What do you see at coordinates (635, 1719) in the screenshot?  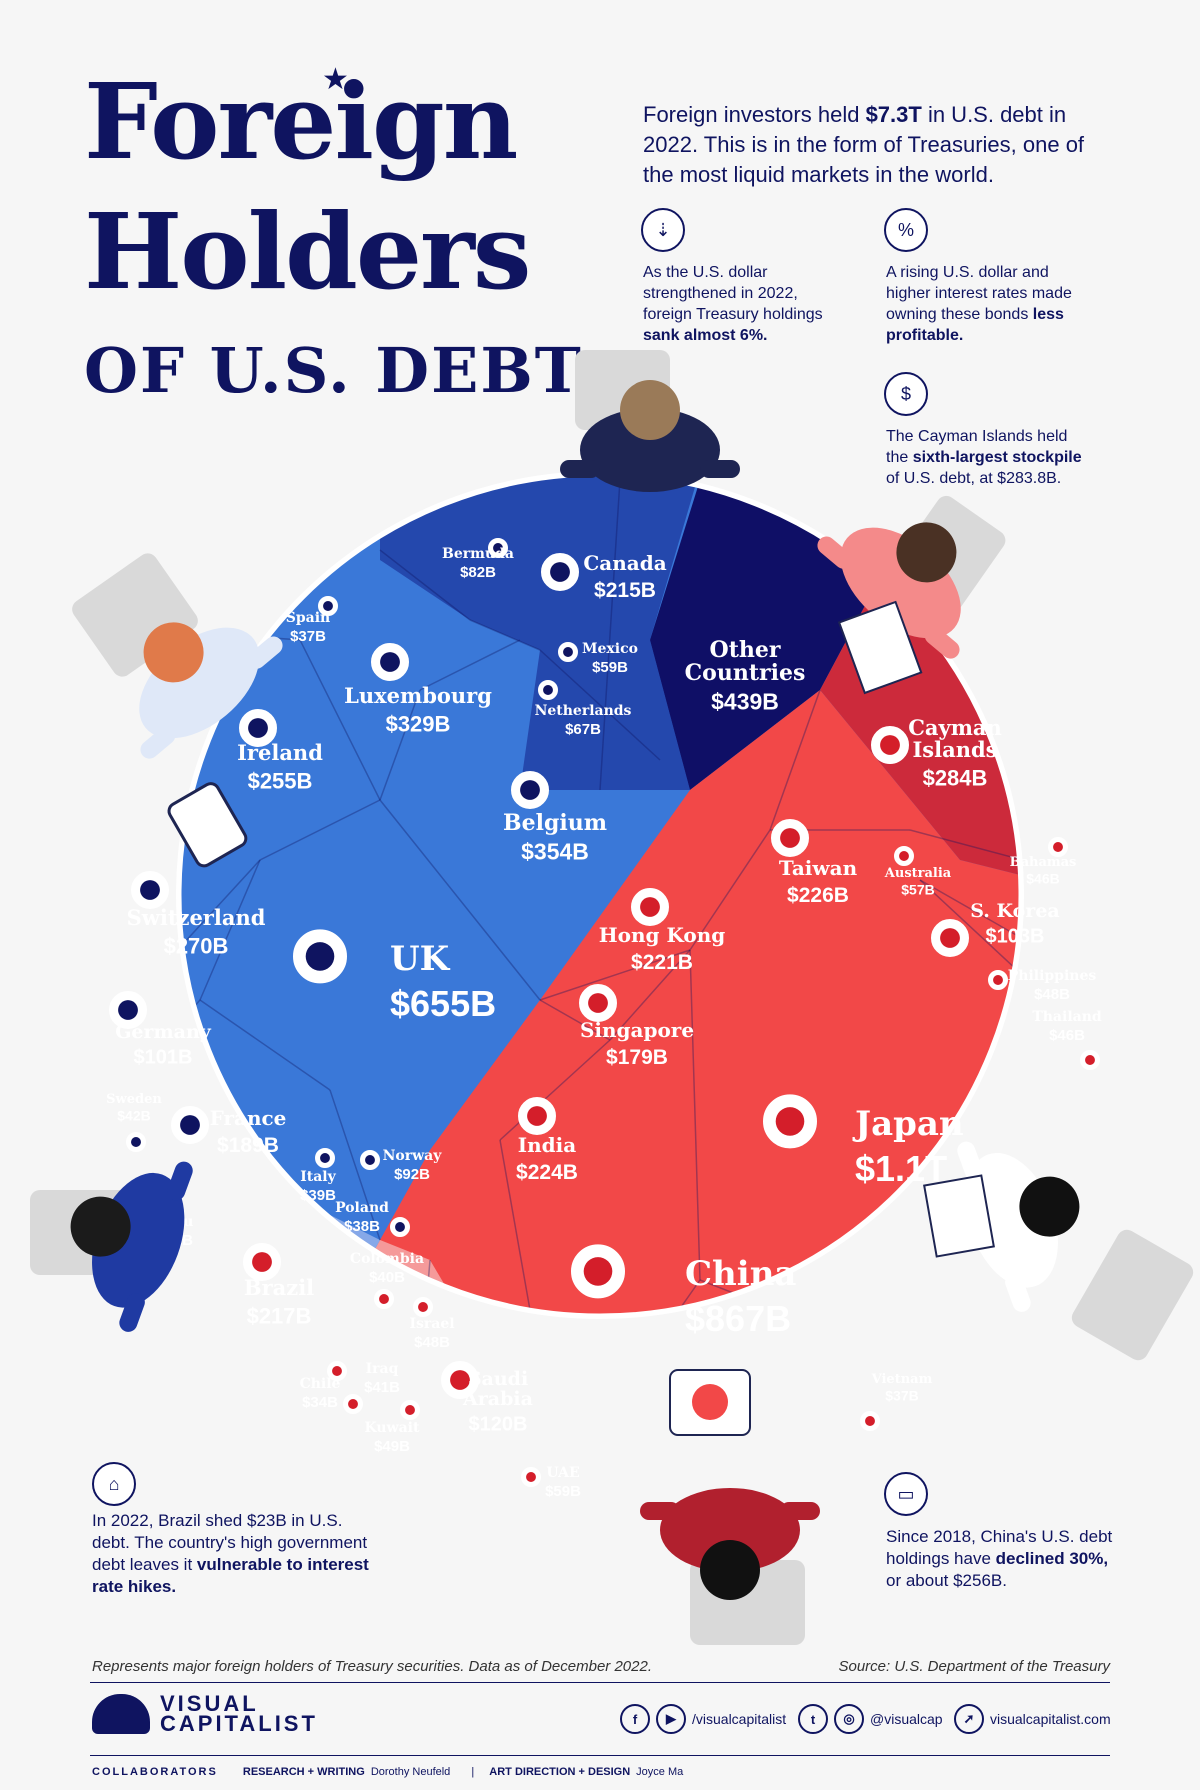 I see `facebook-icon: f` at bounding box center [635, 1719].